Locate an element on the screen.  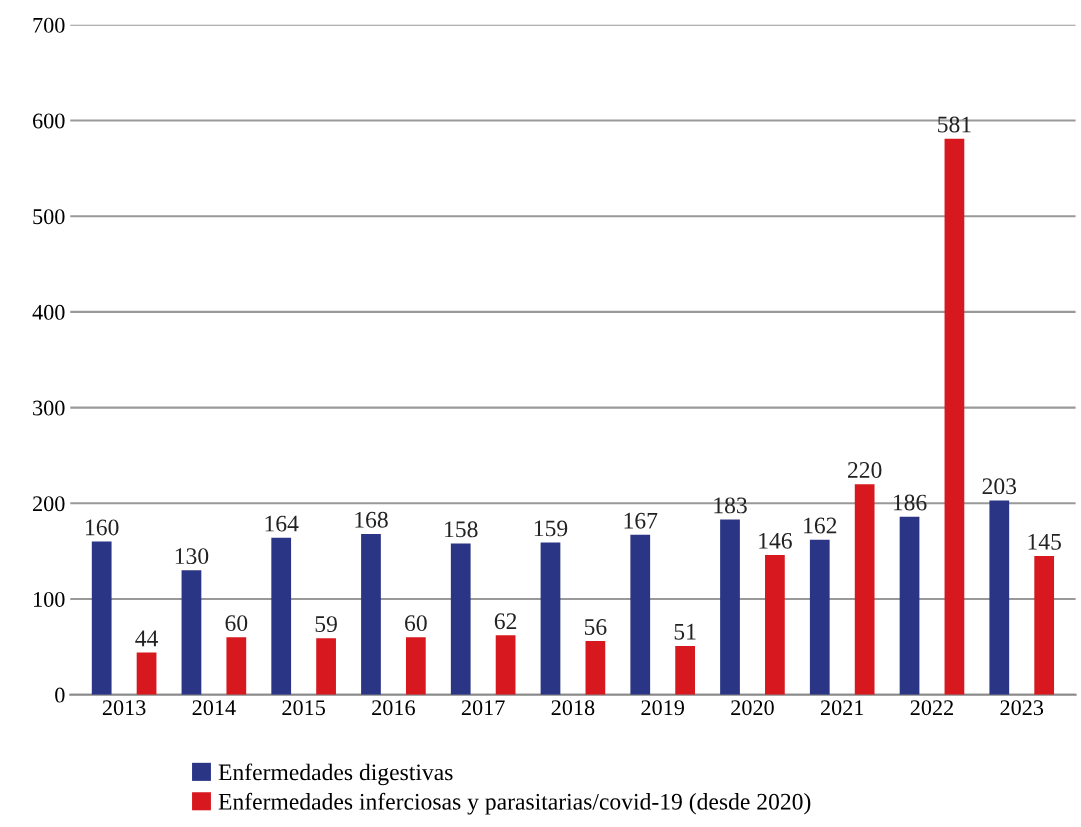
data-label: 130 is located at coordinates (192, 556).